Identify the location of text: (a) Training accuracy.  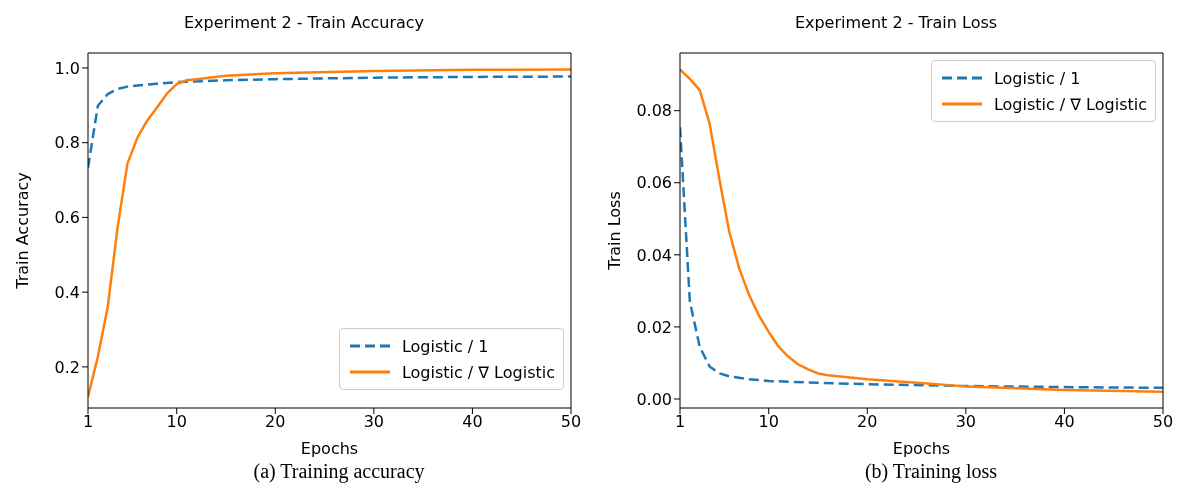
(339, 471).